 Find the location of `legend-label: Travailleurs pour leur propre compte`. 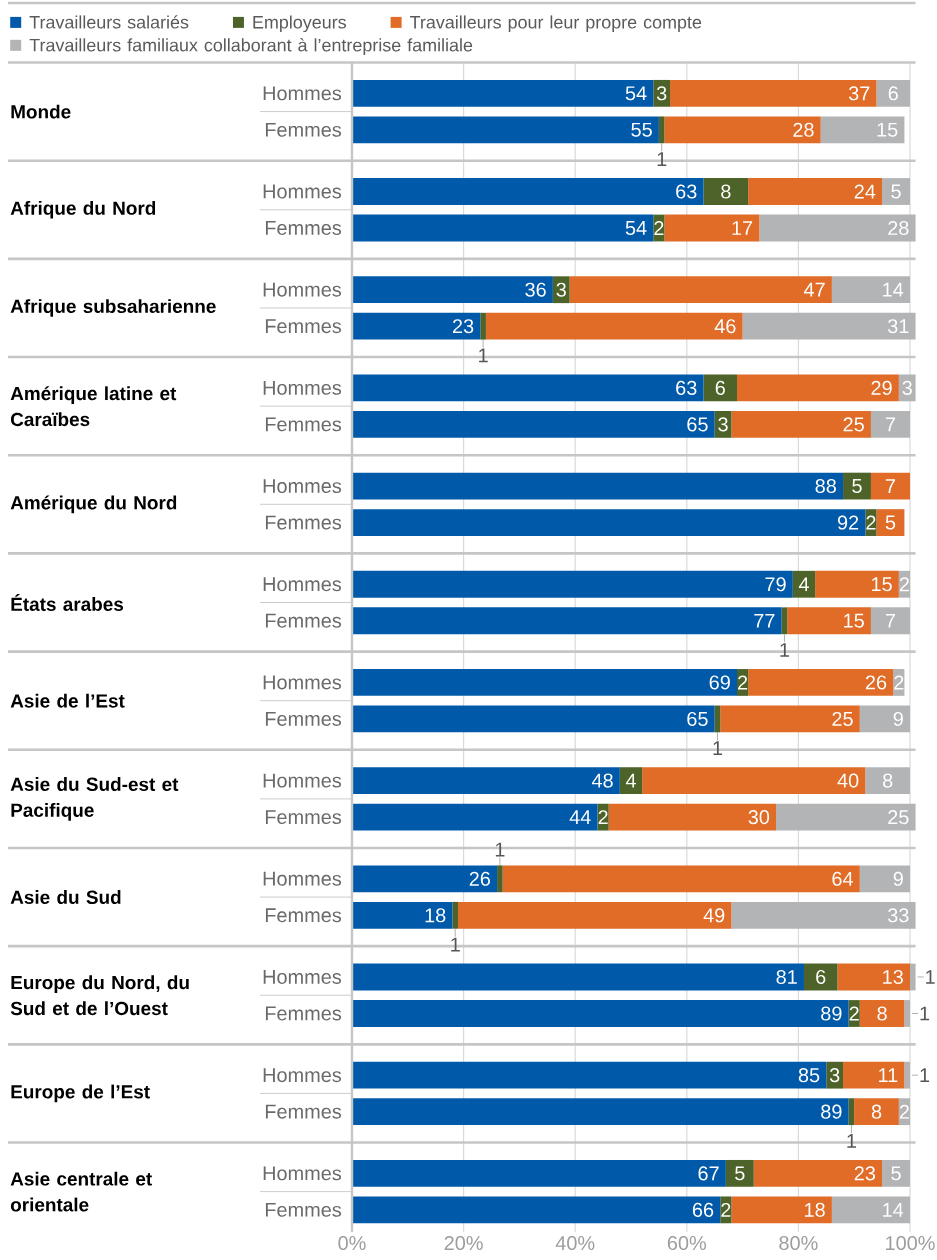

legend-label: Travailleurs pour leur propre compte is located at coordinates (556, 24).